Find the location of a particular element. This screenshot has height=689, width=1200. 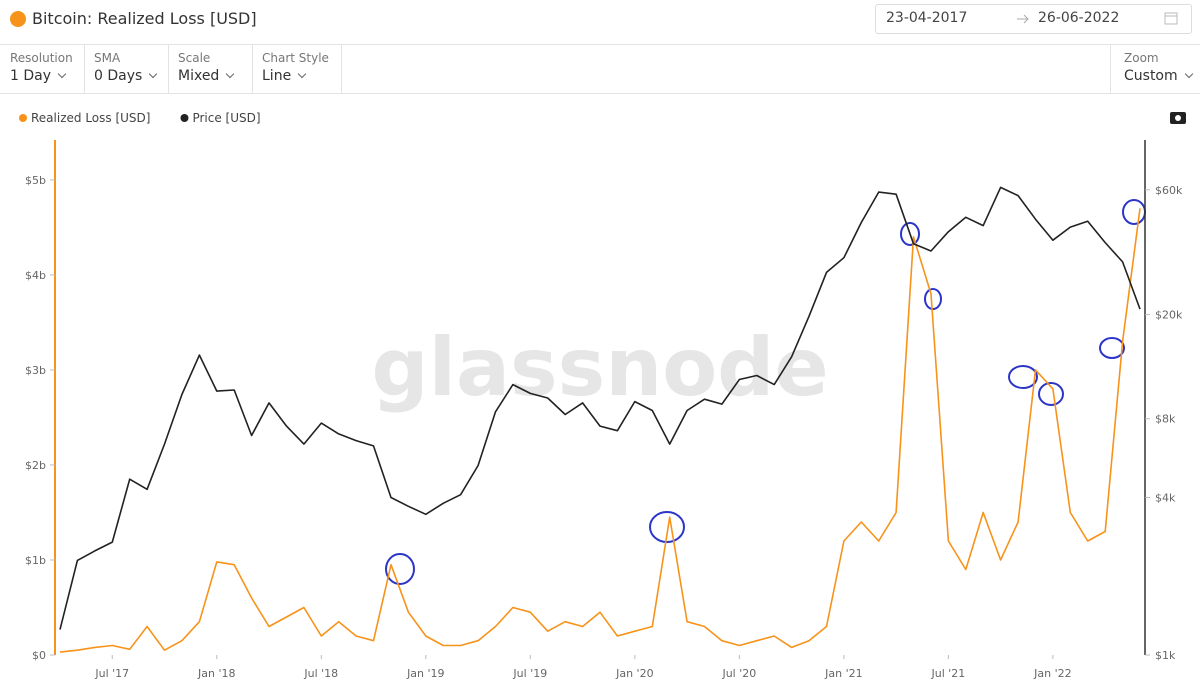

value-text: Custom is located at coordinates (1151, 76).